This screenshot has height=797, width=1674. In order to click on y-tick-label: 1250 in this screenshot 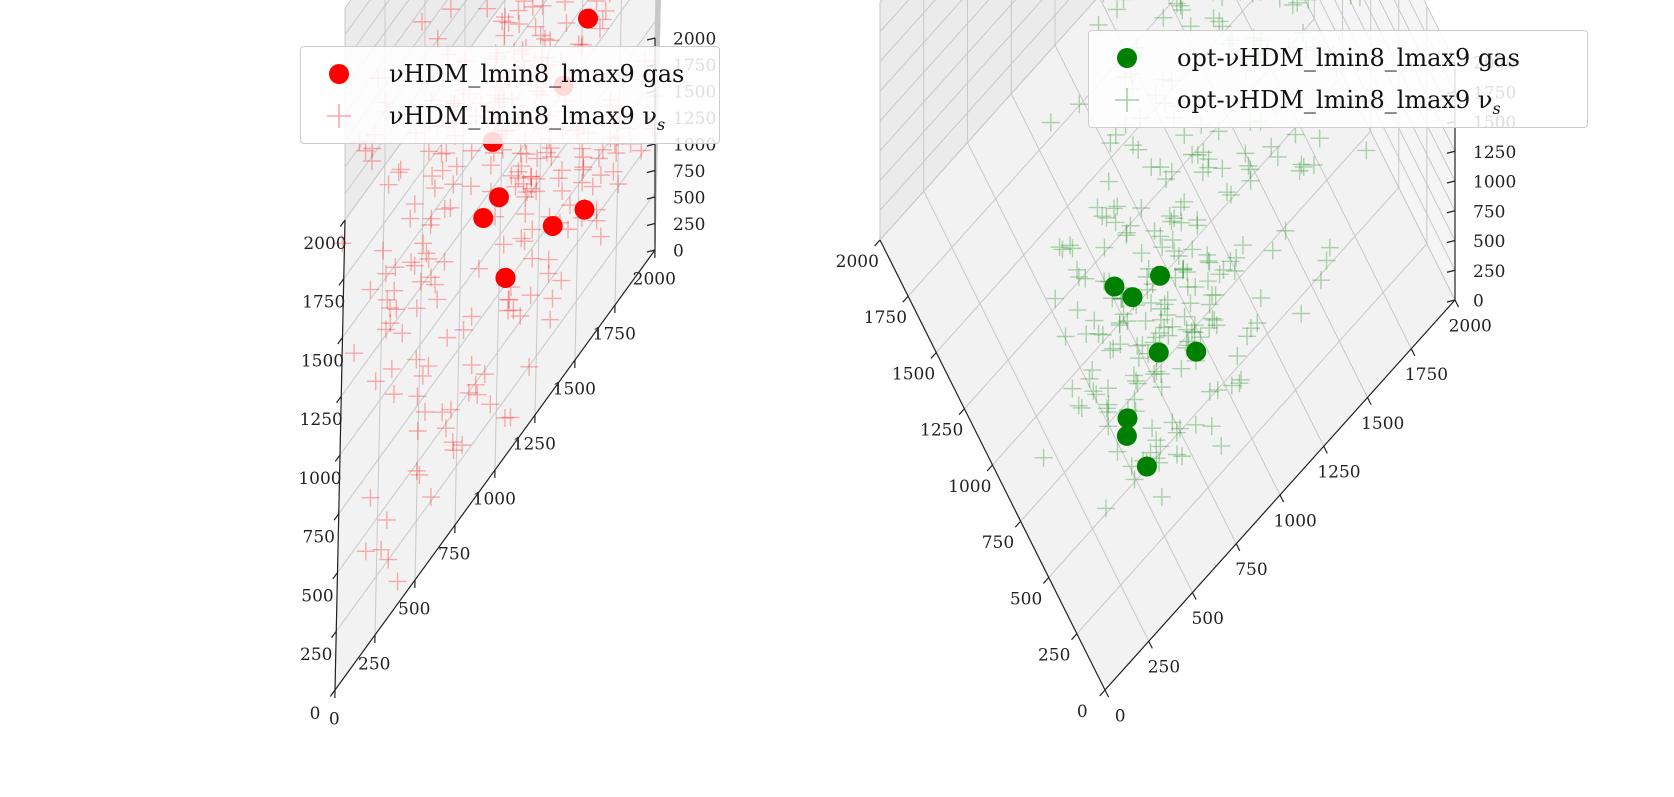, I will do `click(534, 444)`.